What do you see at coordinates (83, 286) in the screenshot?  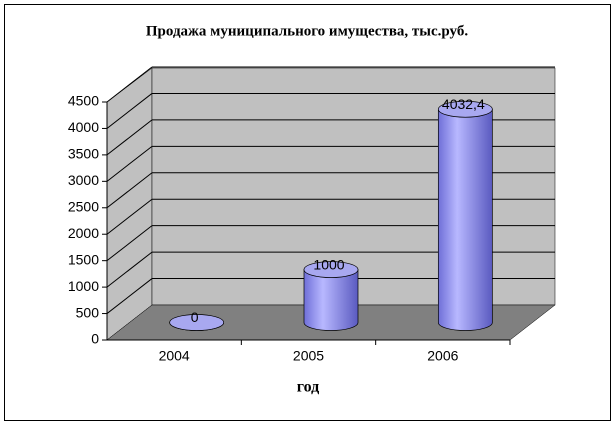 I see `y-tick-label: 1000` at bounding box center [83, 286].